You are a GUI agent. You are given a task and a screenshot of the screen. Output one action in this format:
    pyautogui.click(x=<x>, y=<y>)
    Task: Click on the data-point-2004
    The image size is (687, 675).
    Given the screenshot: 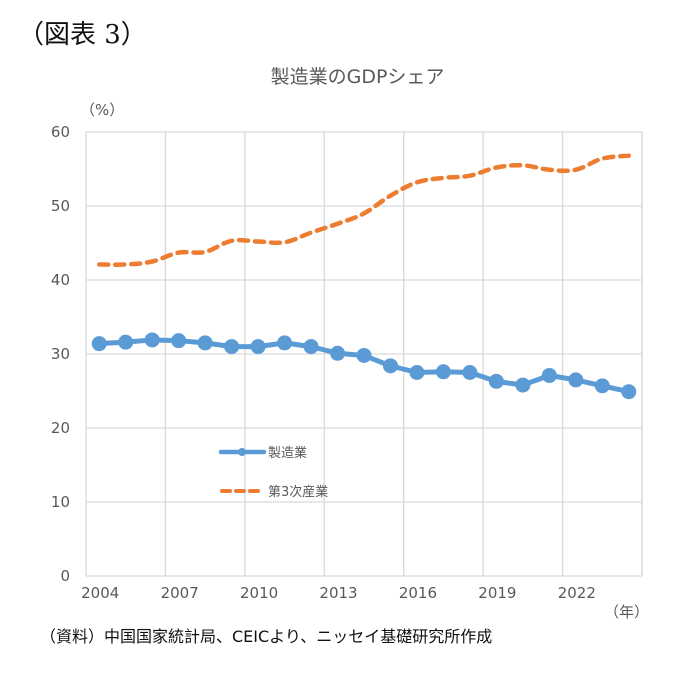 What is the action you would take?
    pyautogui.click(x=99, y=344)
    